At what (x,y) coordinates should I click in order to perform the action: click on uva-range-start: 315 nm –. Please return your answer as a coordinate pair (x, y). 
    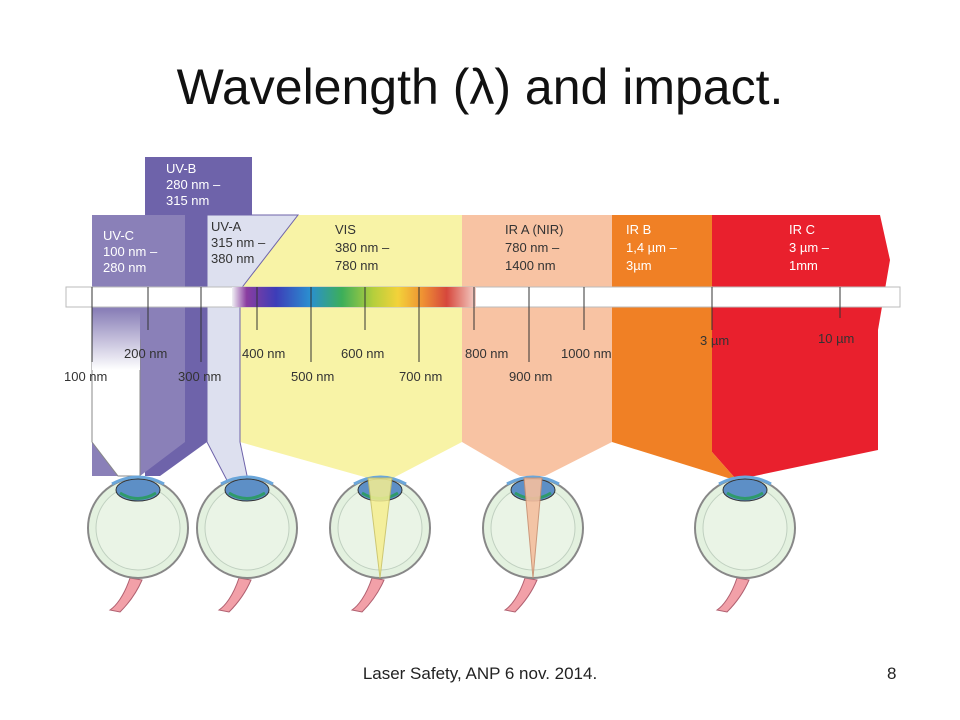
    Looking at the image, I should click on (238, 242).